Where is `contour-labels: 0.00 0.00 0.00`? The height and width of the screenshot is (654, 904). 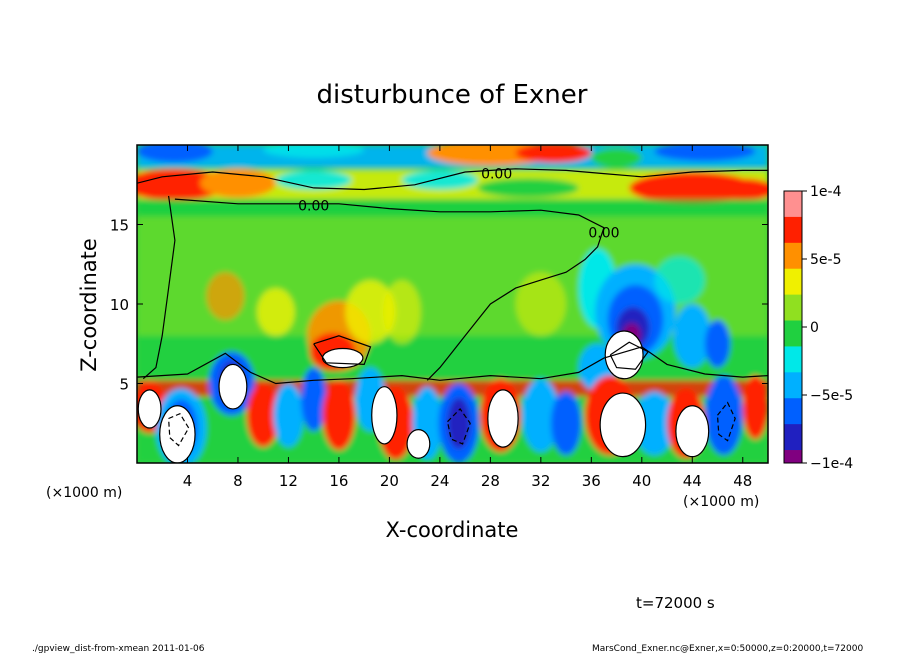
contour-labels: 0.00 0.00 0.00 is located at coordinates (458, 204).